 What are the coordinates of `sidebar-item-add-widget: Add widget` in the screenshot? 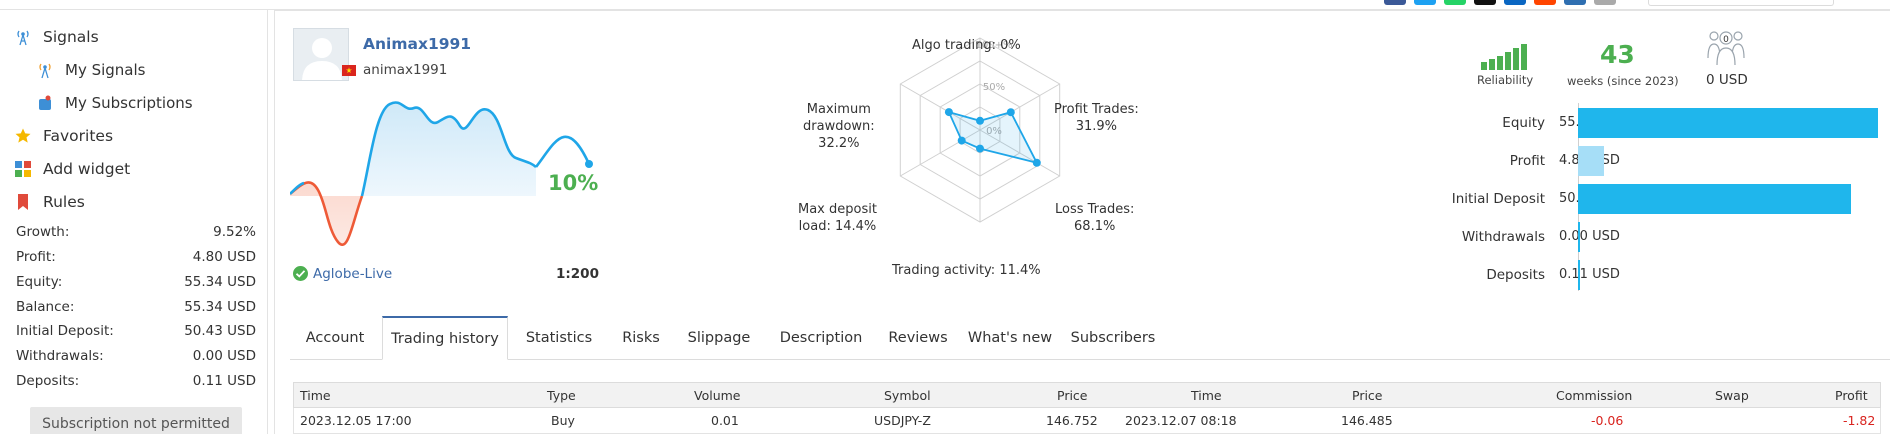 It's located at (72, 169).